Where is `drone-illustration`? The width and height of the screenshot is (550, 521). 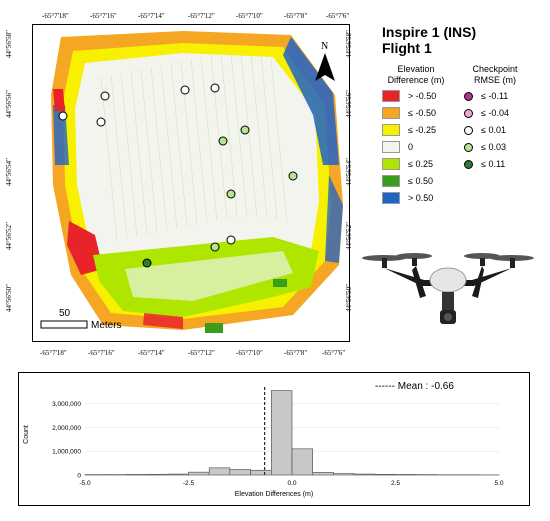
drone-illustration is located at coordinates (448, 291).